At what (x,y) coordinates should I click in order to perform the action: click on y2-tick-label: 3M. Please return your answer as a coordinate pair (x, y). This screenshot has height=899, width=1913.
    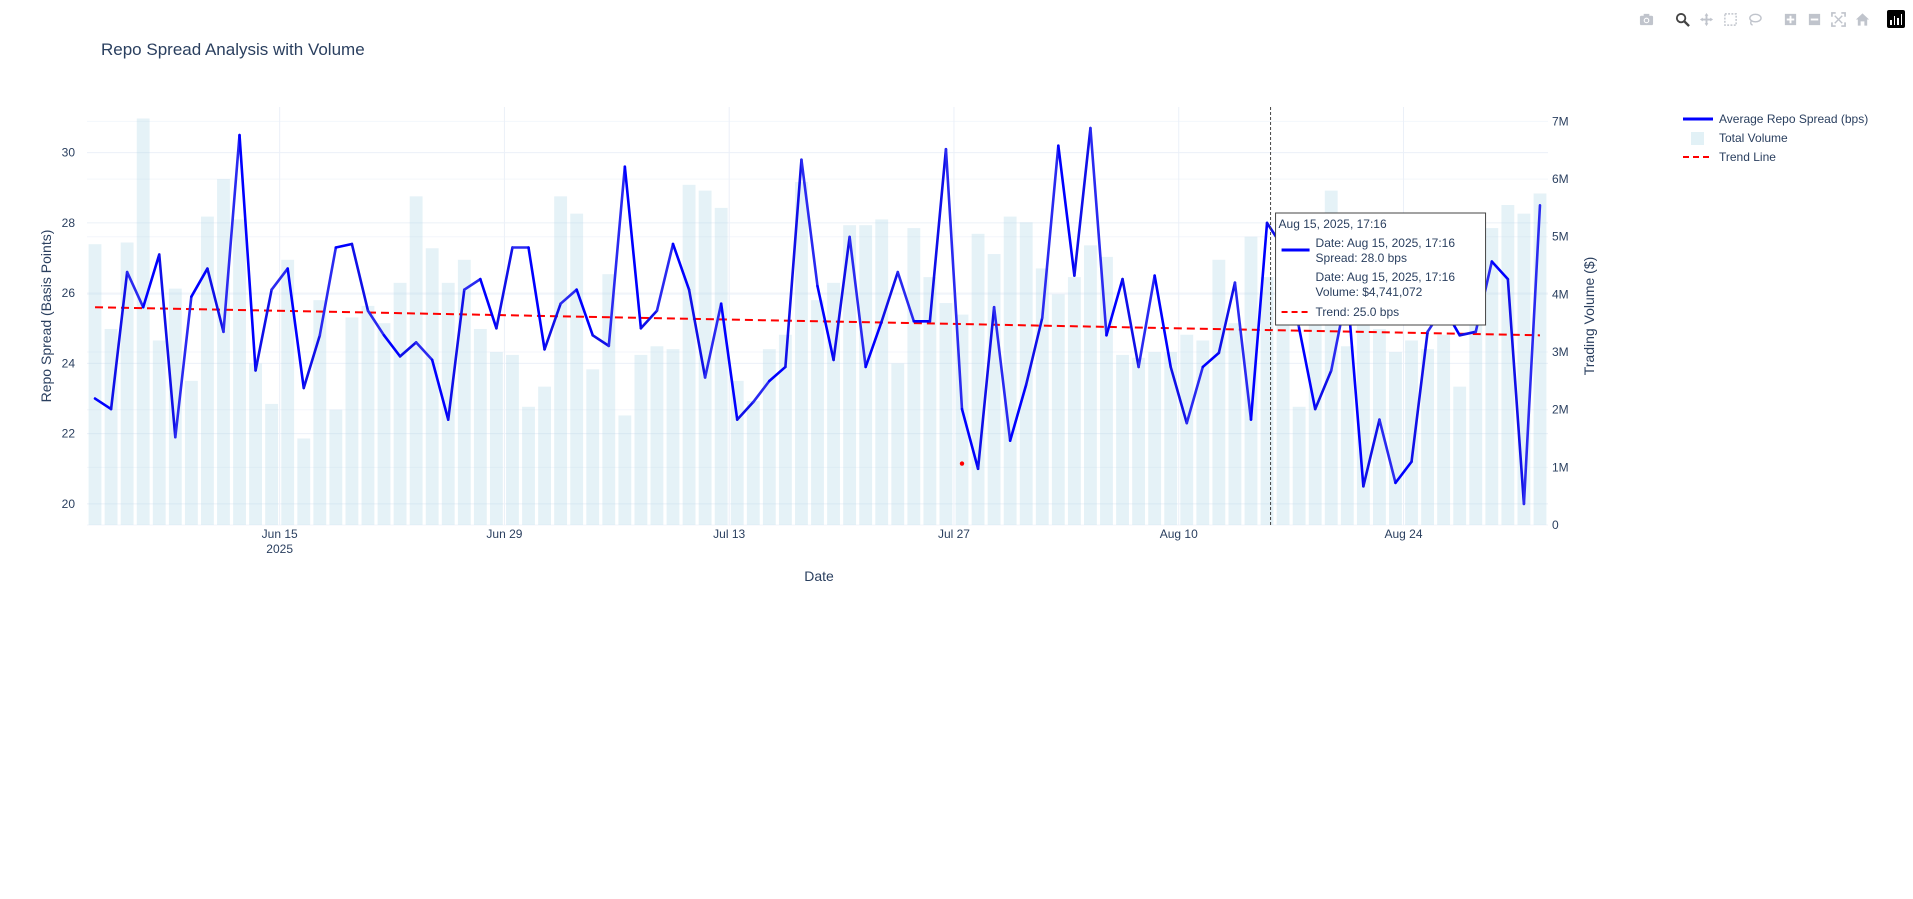
    Looking at the image, I should click on (1560, 352).